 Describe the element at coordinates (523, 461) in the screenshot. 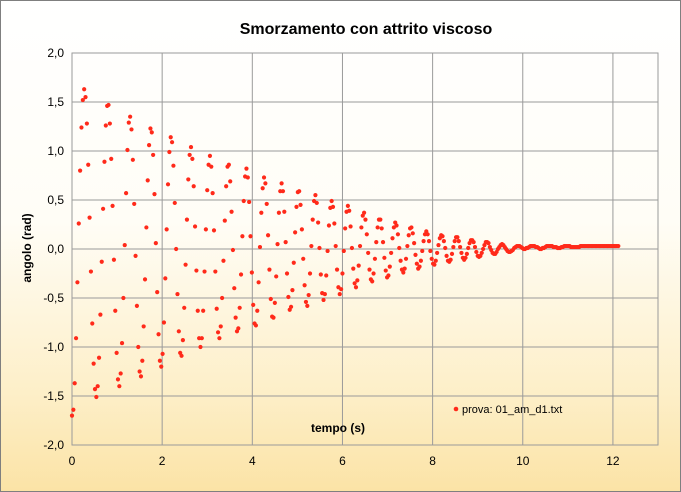

I see `x-tick-label: 10` at that location.